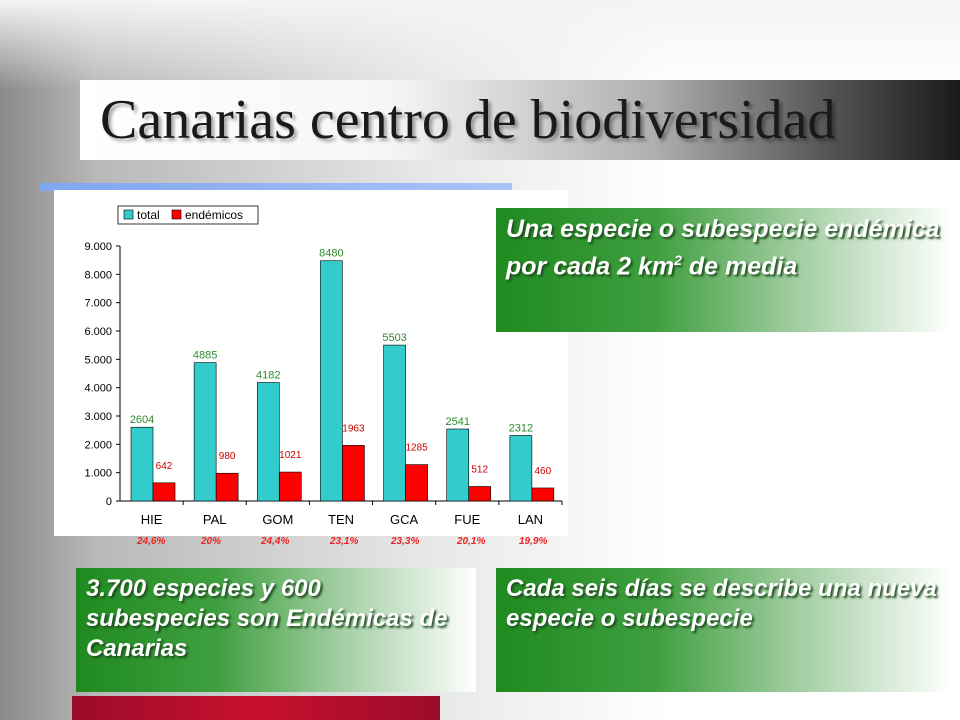 The image size is (960, 720). Describe the element at coordinates (468, 120) in the screenshot. I see `slide-title: Canarias centro de biodiversidad` at that location.